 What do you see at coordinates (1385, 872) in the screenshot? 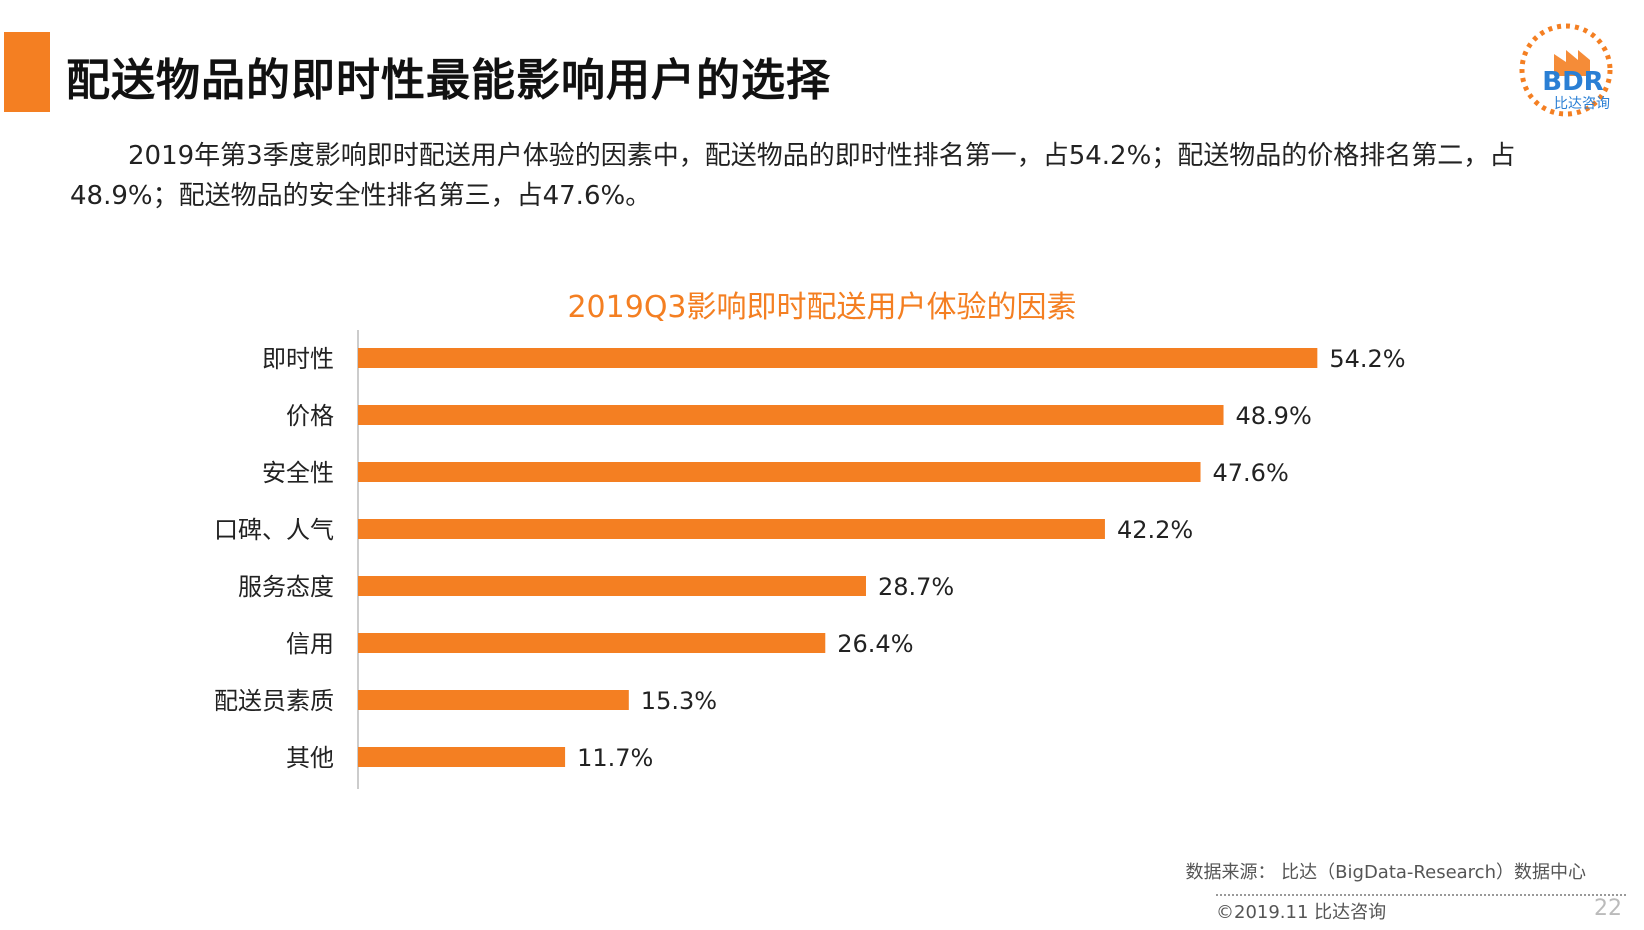
I see `data-source: 数据来源： 比达（BigData-Research）数据中心` at bounding box center [1385, 872].